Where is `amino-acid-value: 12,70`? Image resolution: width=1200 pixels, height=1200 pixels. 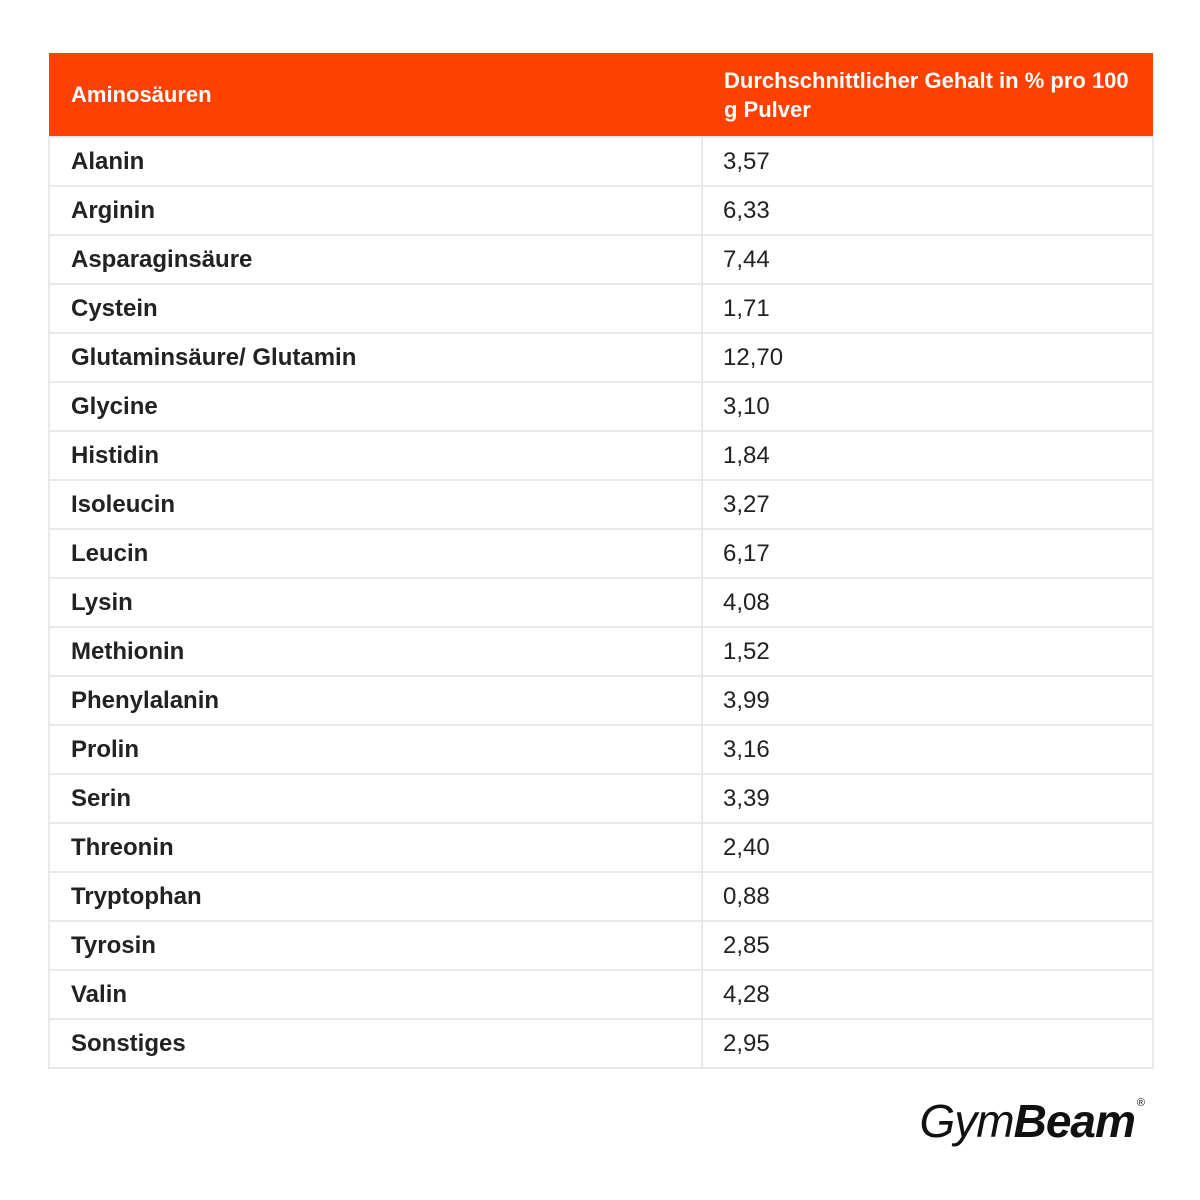
amino-acid-value: 12,70 is located at coordinates (927, 357).